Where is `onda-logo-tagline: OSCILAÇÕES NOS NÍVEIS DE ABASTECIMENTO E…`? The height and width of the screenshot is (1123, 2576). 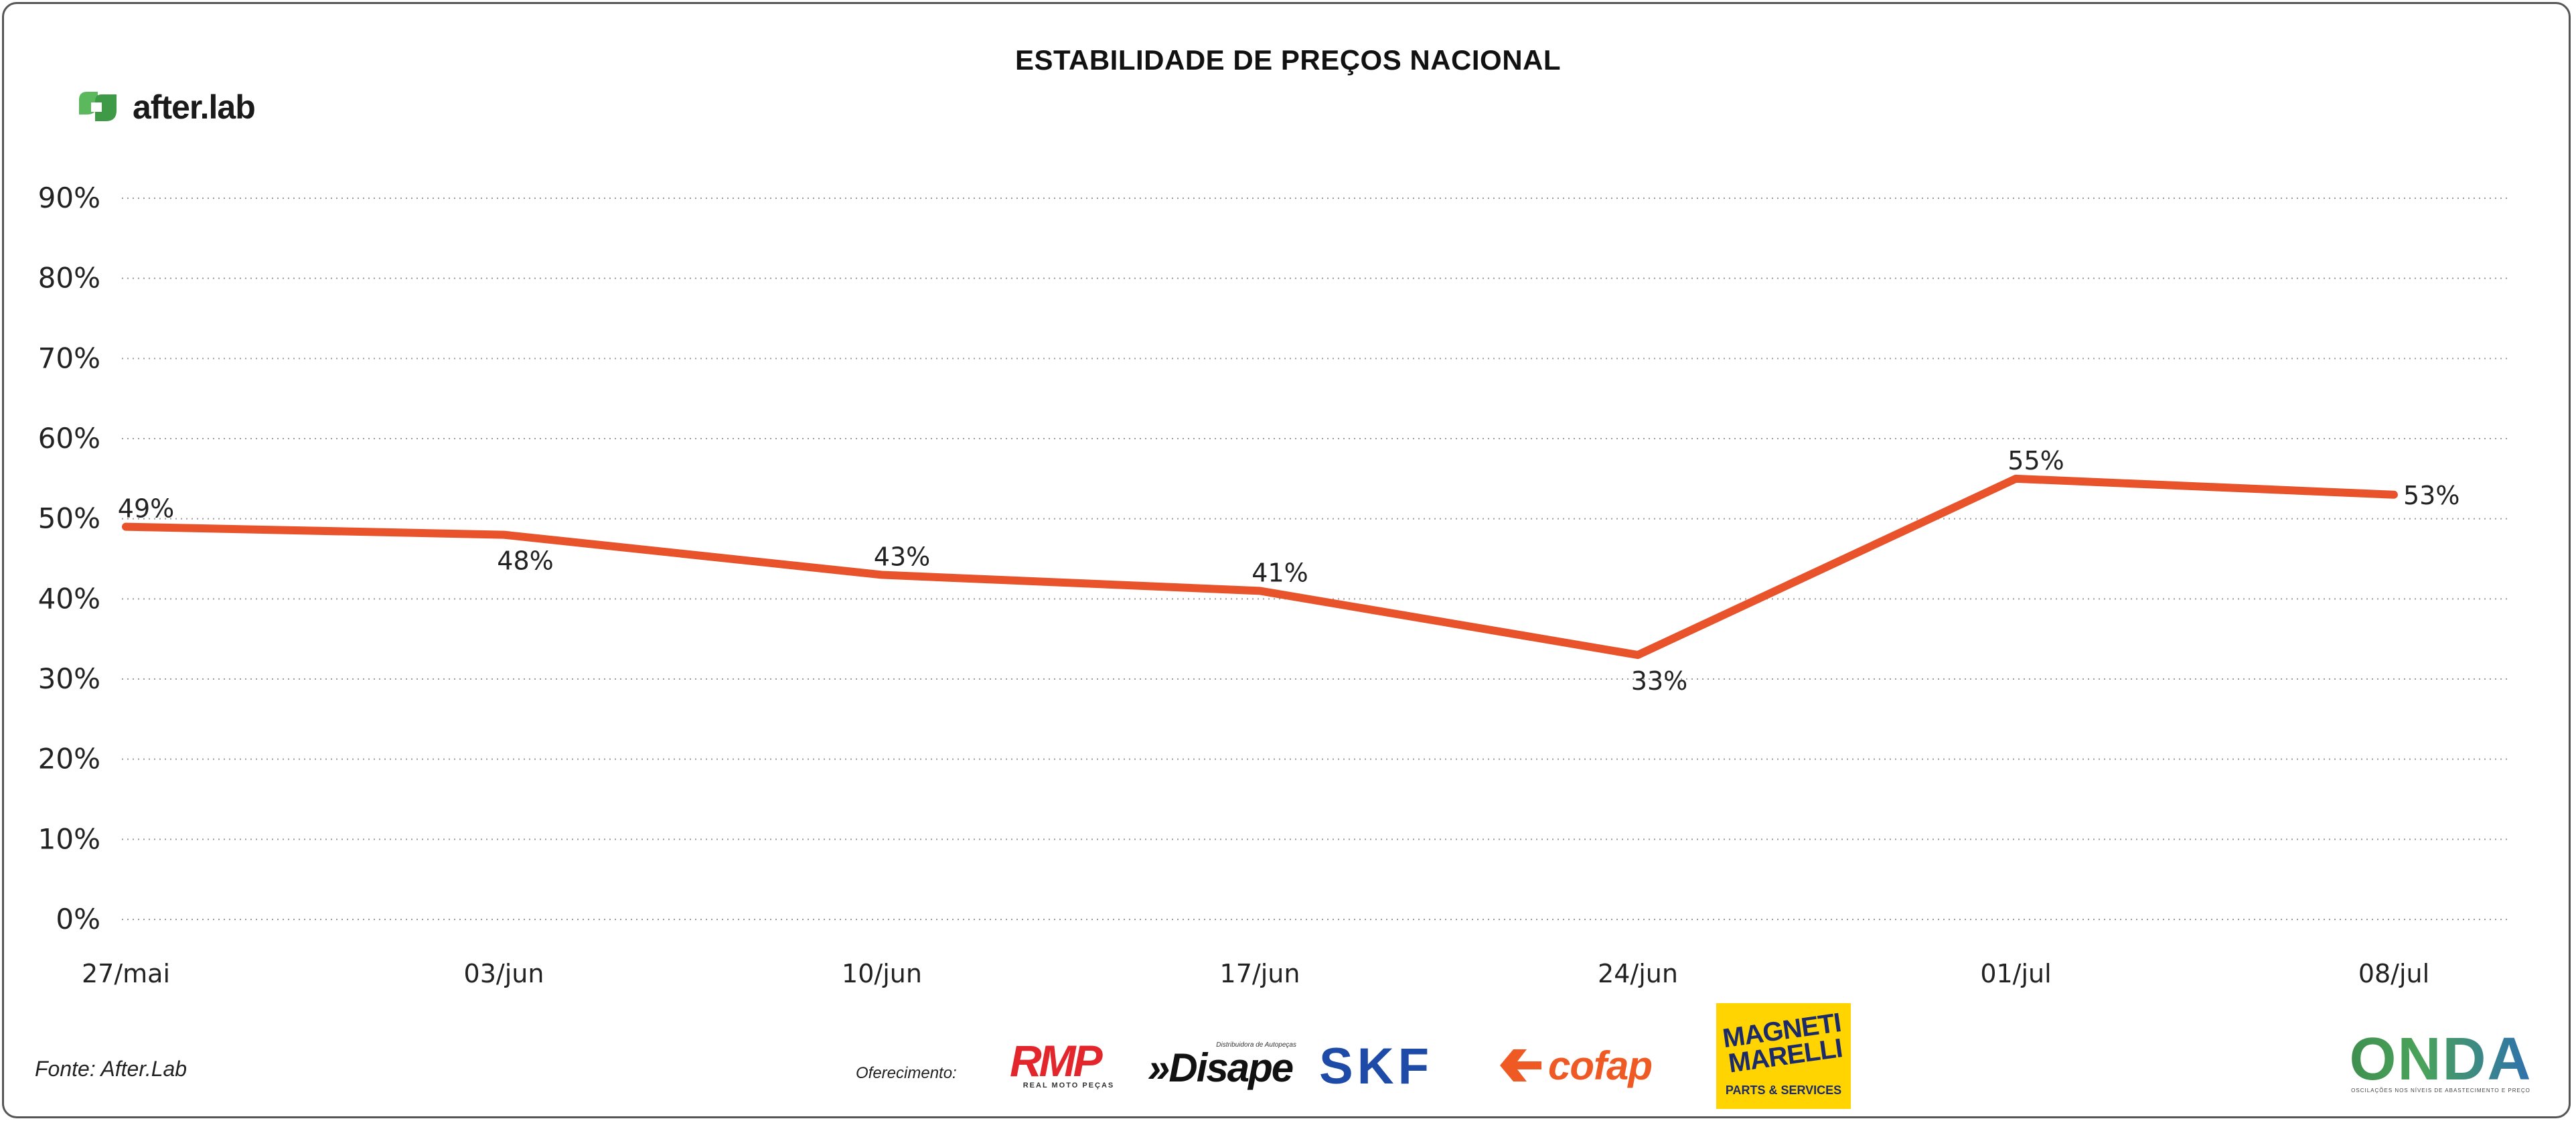 onda-logo-tagline: OSCILAÇÕES NOS NÍVEIS DE ABASTECIMENTO E… is located at coordinates (2440, 1091).